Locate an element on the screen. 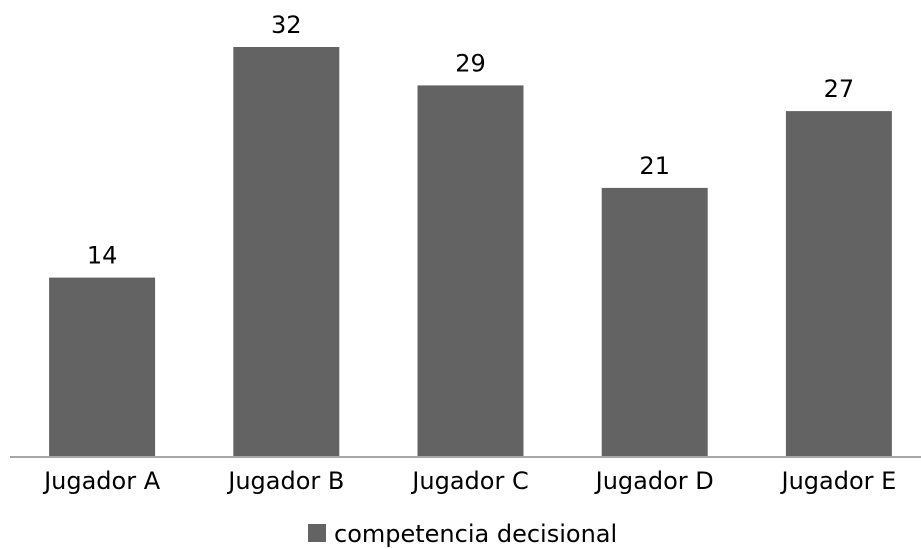  data-label: 27 is located at coordinates (839, 89).